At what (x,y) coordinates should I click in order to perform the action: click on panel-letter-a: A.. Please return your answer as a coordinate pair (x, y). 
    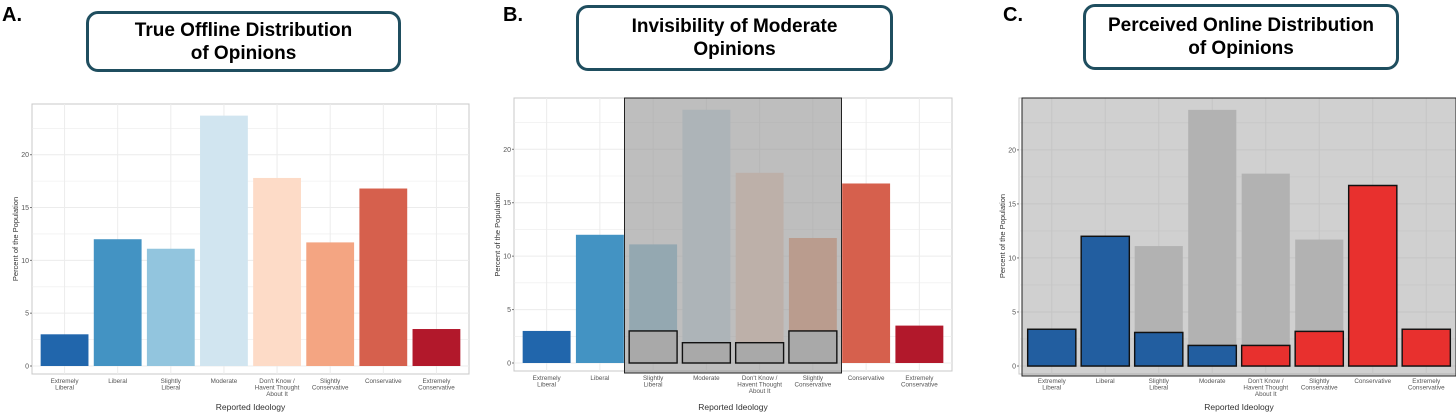
    Looking at the image, I should click on (12, 15).